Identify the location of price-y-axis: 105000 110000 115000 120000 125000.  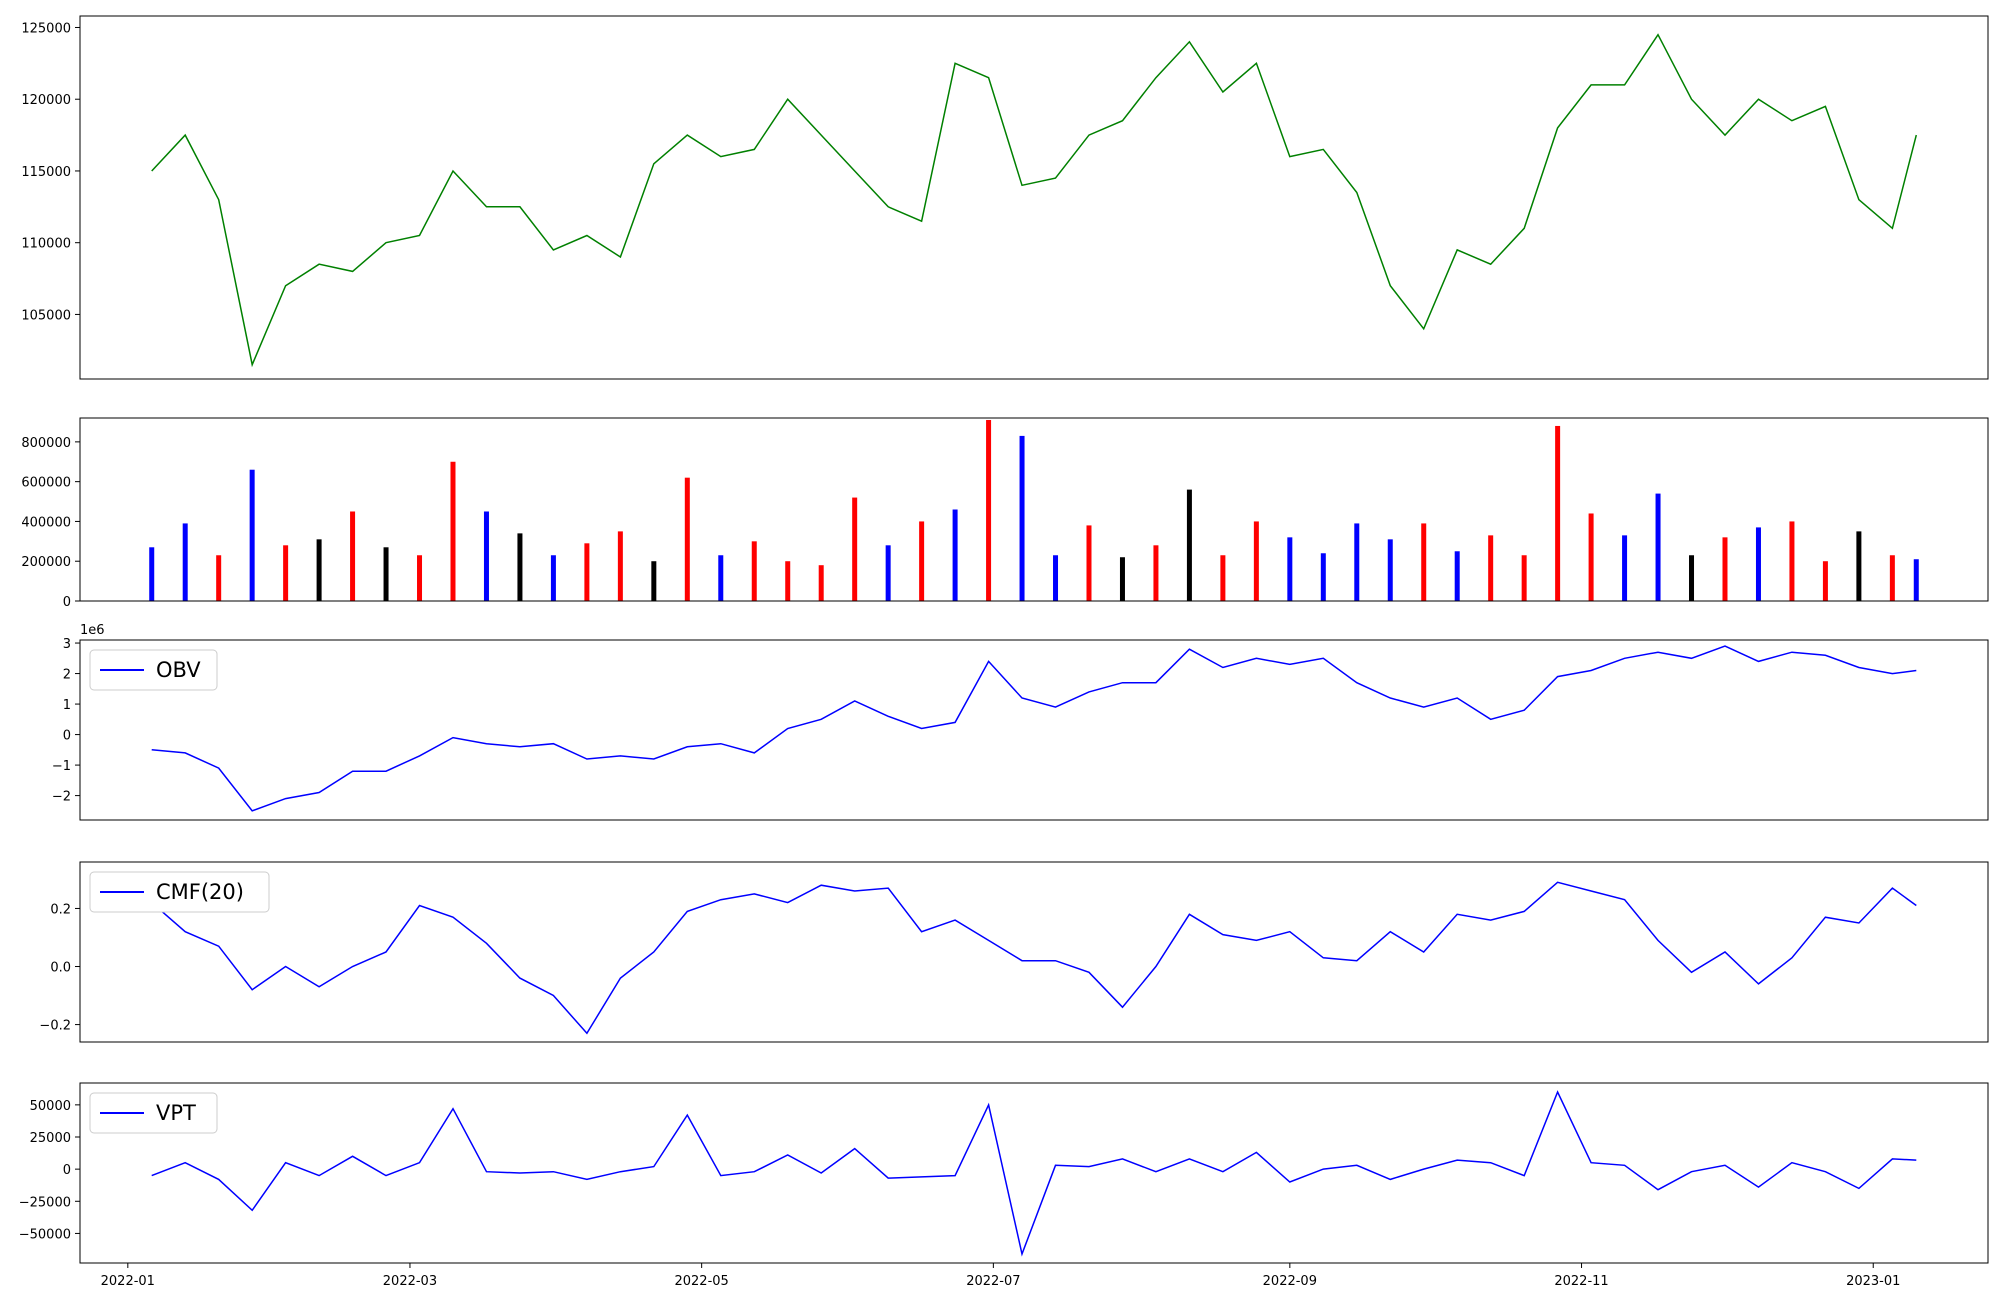
(50, 172).